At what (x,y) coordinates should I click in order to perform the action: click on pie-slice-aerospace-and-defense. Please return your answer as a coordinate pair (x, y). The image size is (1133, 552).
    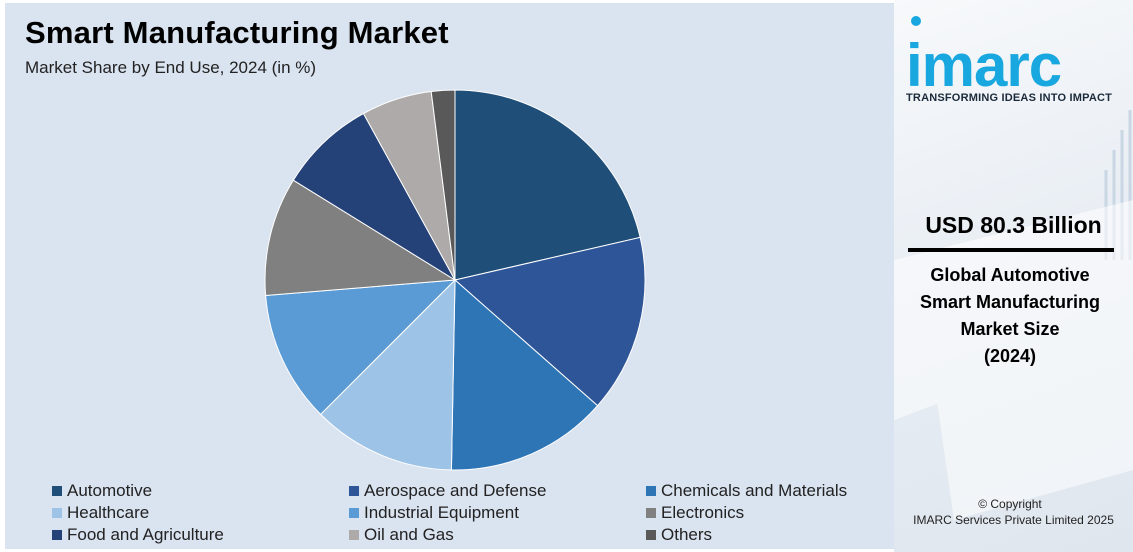
    Looking at the image, I should click on (549, 321).